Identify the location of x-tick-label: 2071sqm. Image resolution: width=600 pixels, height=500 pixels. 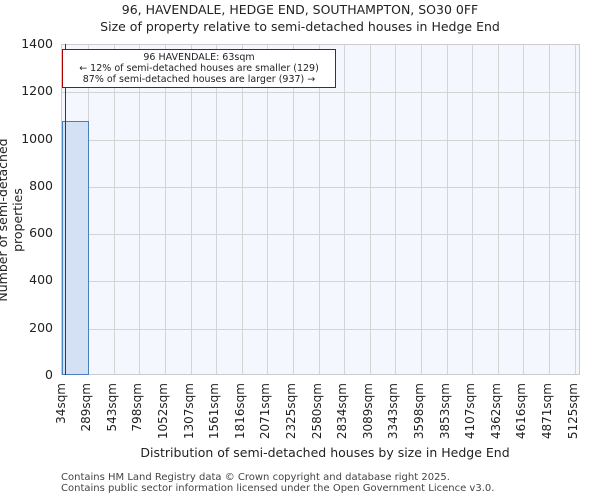
(265, 411).